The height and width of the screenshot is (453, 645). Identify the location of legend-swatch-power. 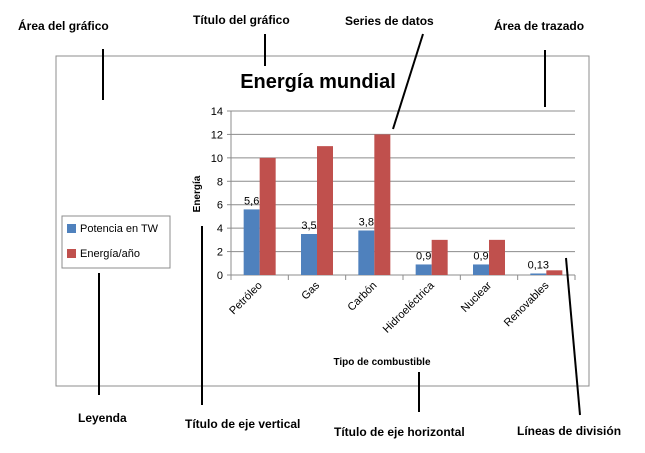
(71, 228).